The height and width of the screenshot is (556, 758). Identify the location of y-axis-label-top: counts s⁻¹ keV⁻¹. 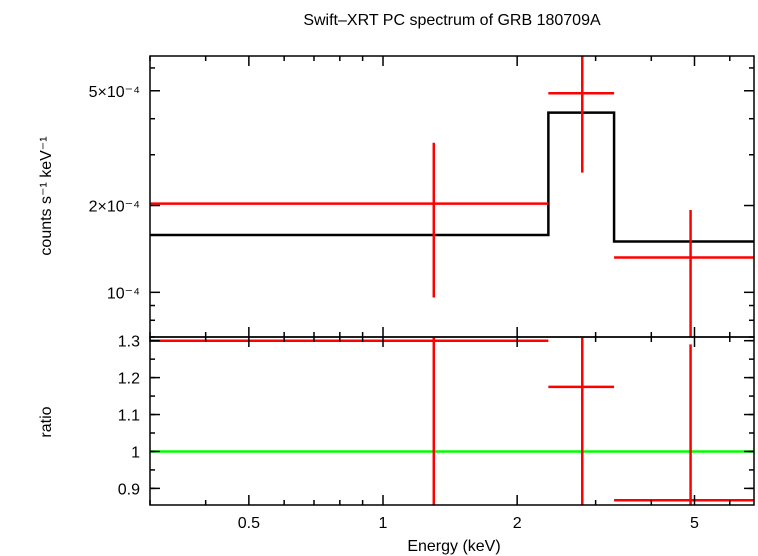
(46, 195).